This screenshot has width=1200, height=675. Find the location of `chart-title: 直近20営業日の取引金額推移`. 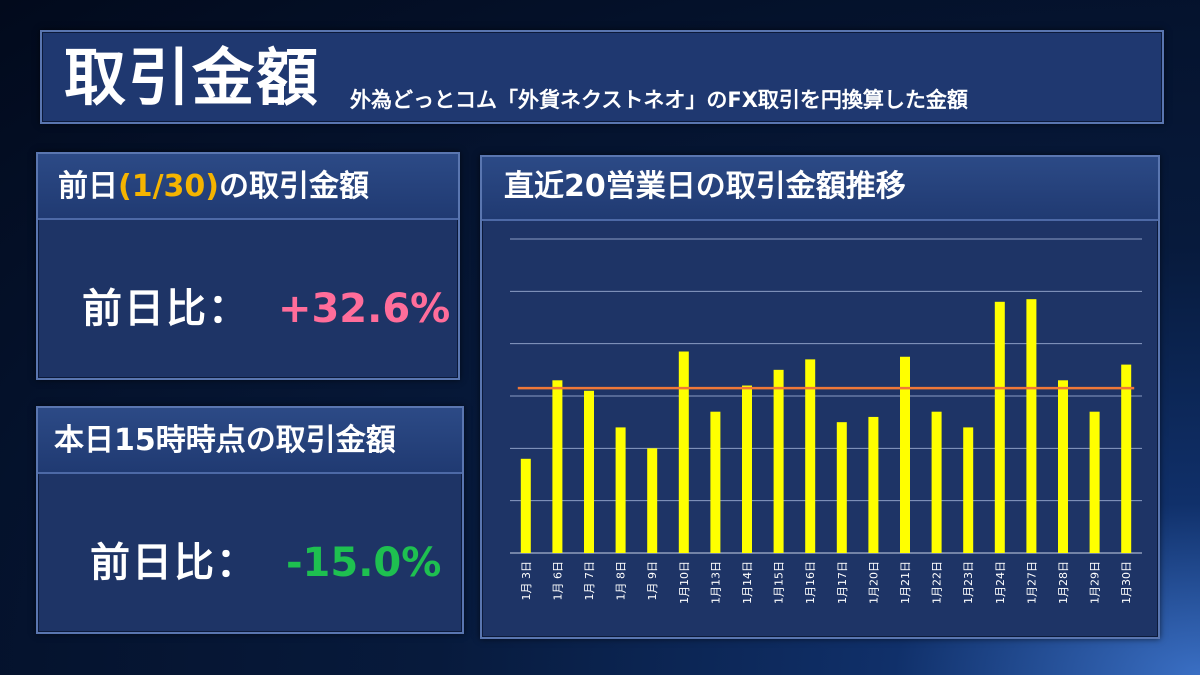

chart-title: 直近20営業日の取引金額推移 is located at coordinates (820, 189).